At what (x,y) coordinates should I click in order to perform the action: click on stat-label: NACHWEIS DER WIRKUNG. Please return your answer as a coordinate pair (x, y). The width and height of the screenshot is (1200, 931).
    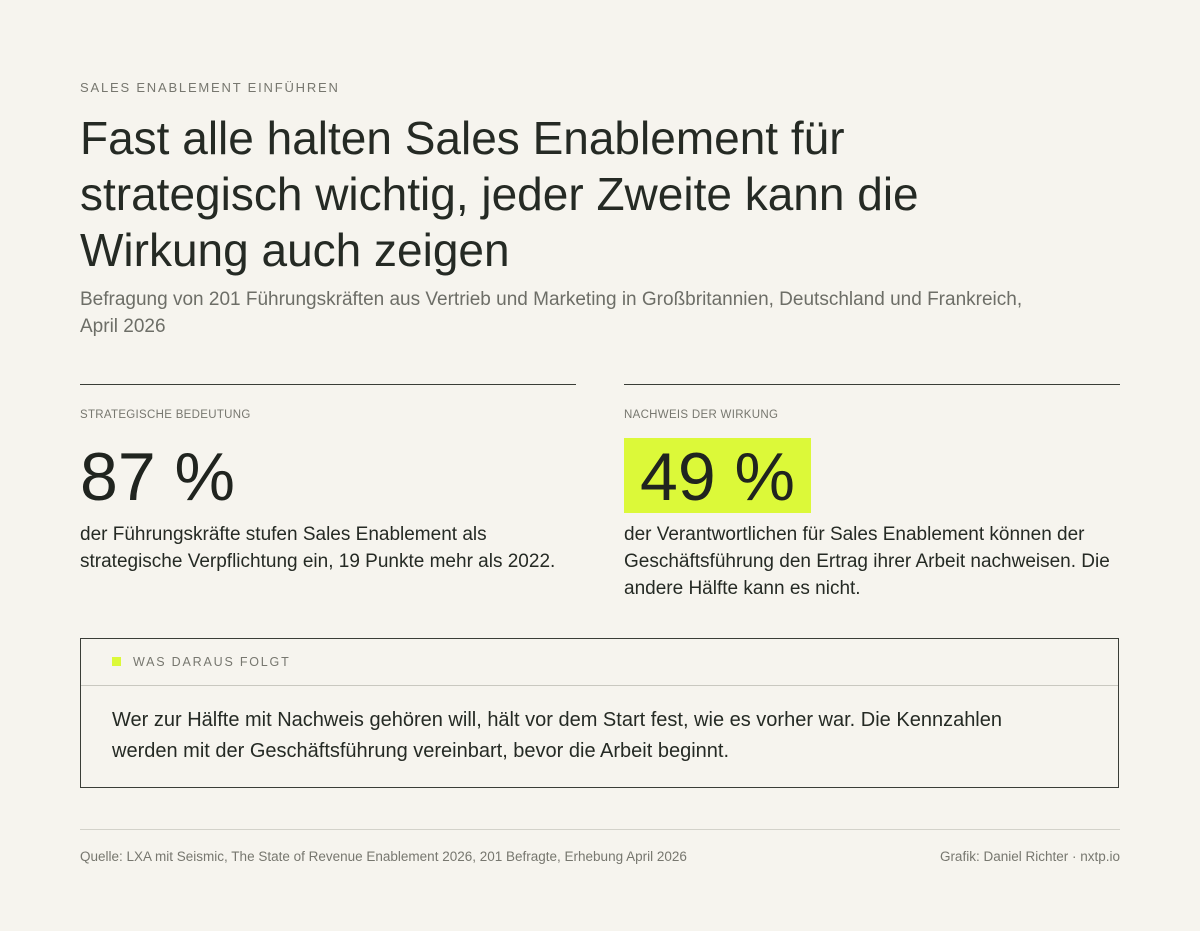
    Looking at the image, I should click on (701, 415).